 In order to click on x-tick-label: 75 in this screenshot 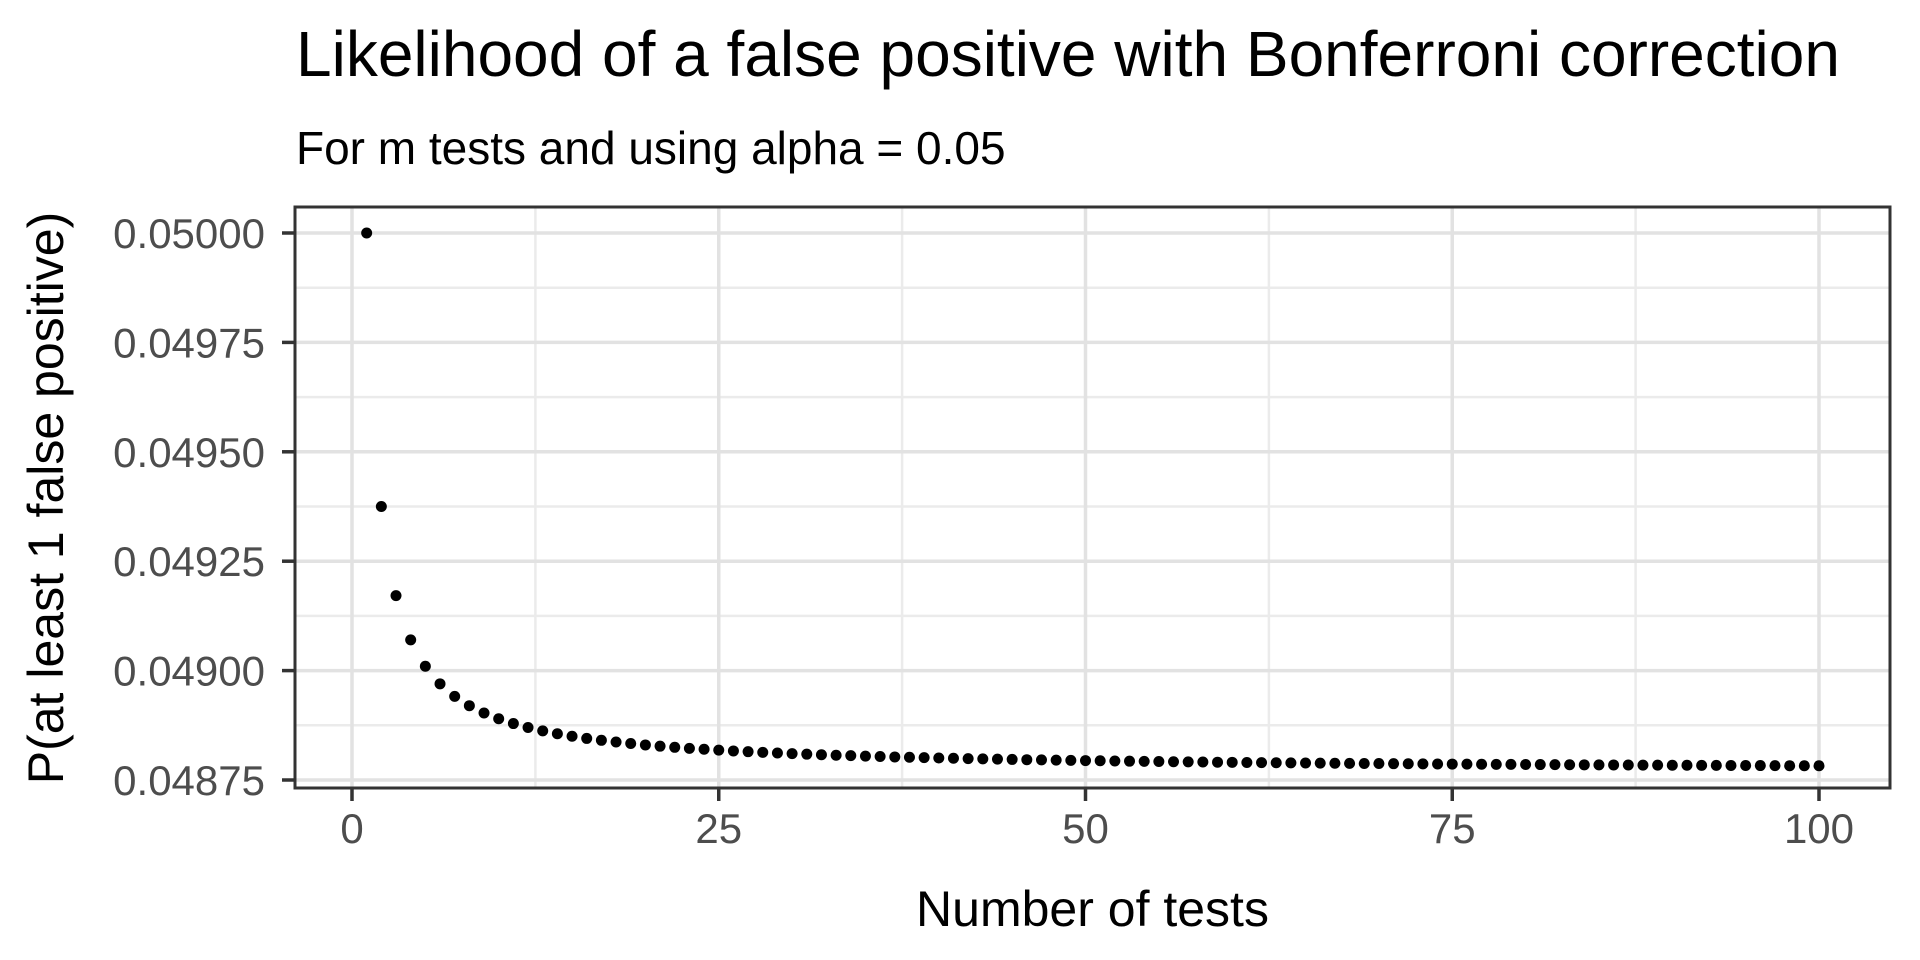, I will do `click(1452, 828)`.